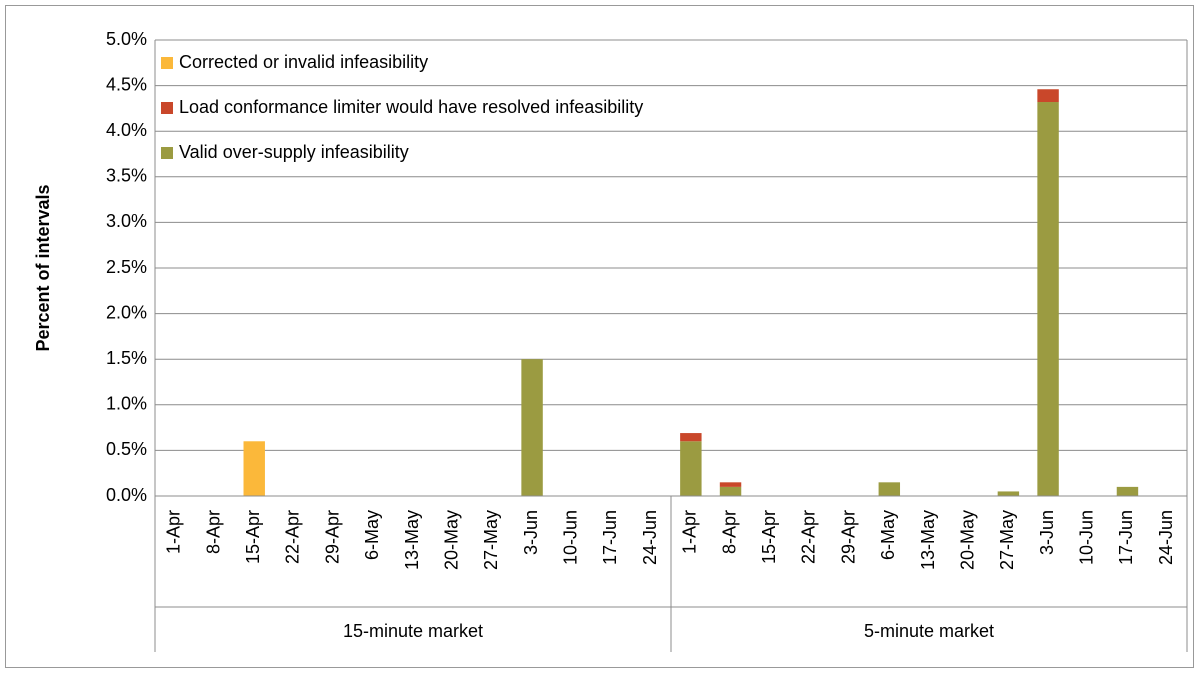 This screenshot has height=673, width=1199. I want to click on y-tick-label: 4.5%, so click(126, 84).